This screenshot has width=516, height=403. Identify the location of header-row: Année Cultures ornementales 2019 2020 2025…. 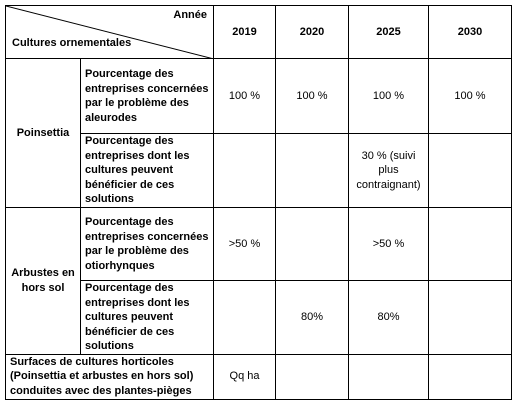
(258, 32).